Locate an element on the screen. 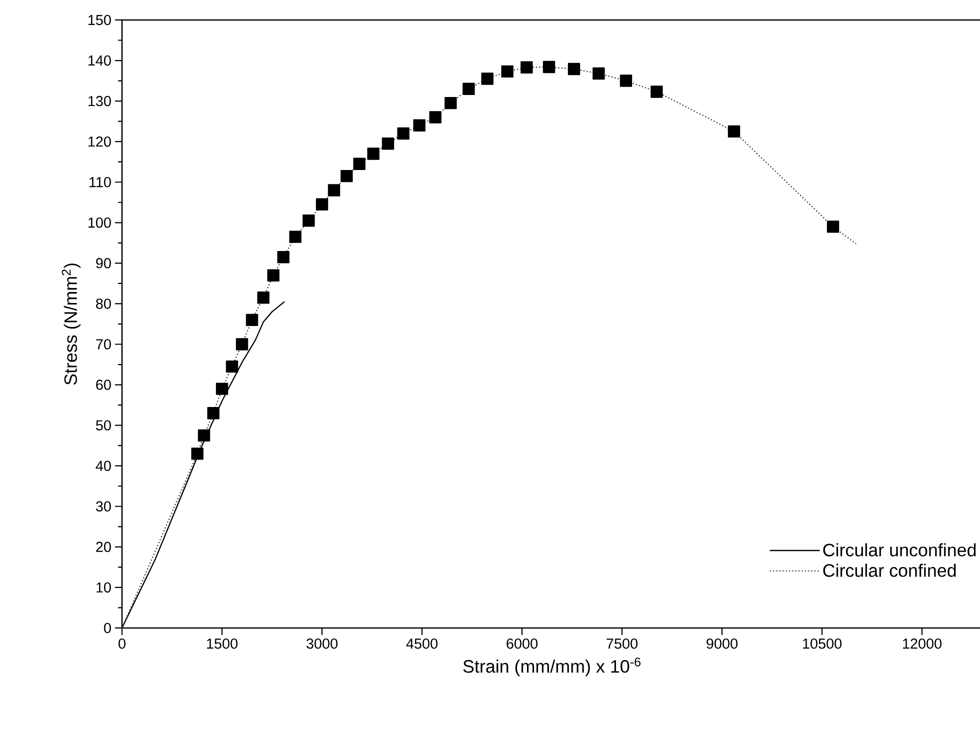 The image size is (980, 730). x-tick-label: 9000 is located at coordinates (722, 643).